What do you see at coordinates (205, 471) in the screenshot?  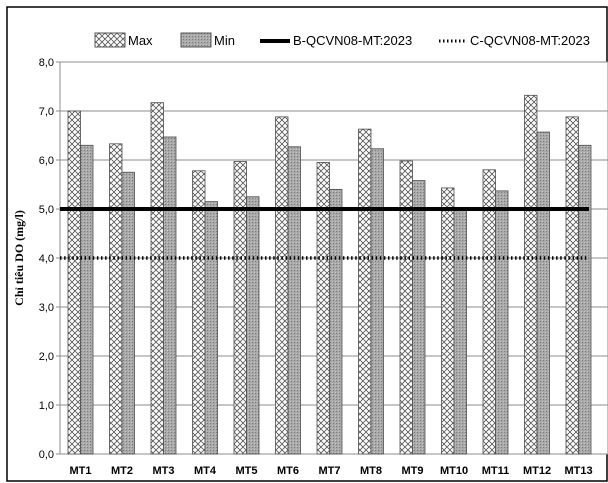 I see `x-tick-label: MT4` at bounding box center [205, 471].